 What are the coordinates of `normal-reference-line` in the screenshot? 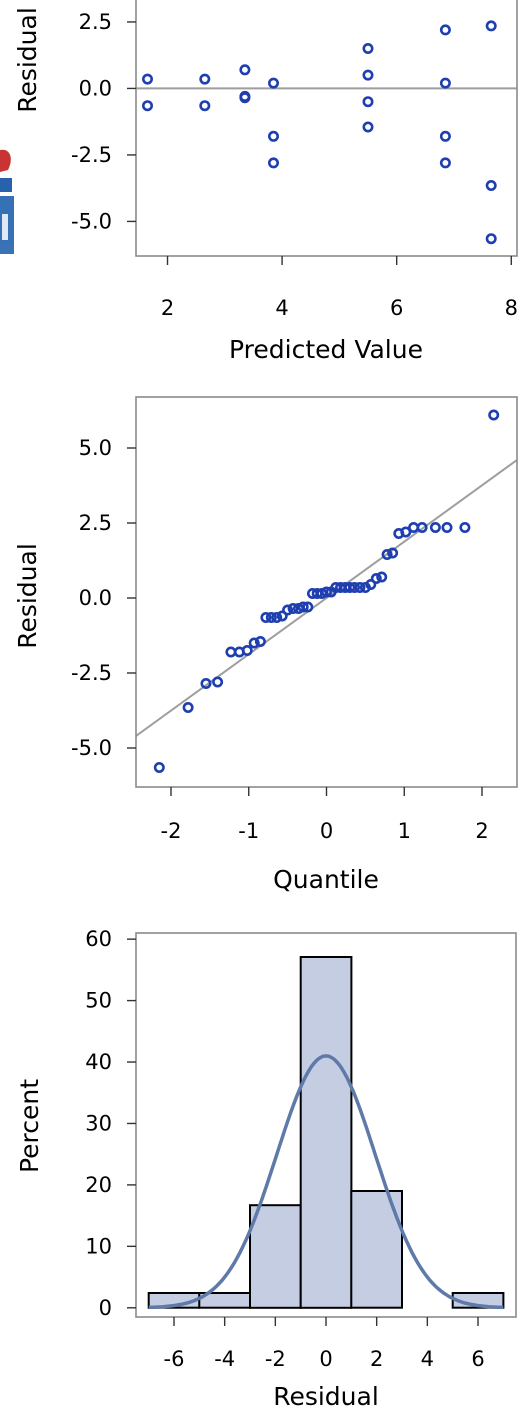 It's located at (326, 598).